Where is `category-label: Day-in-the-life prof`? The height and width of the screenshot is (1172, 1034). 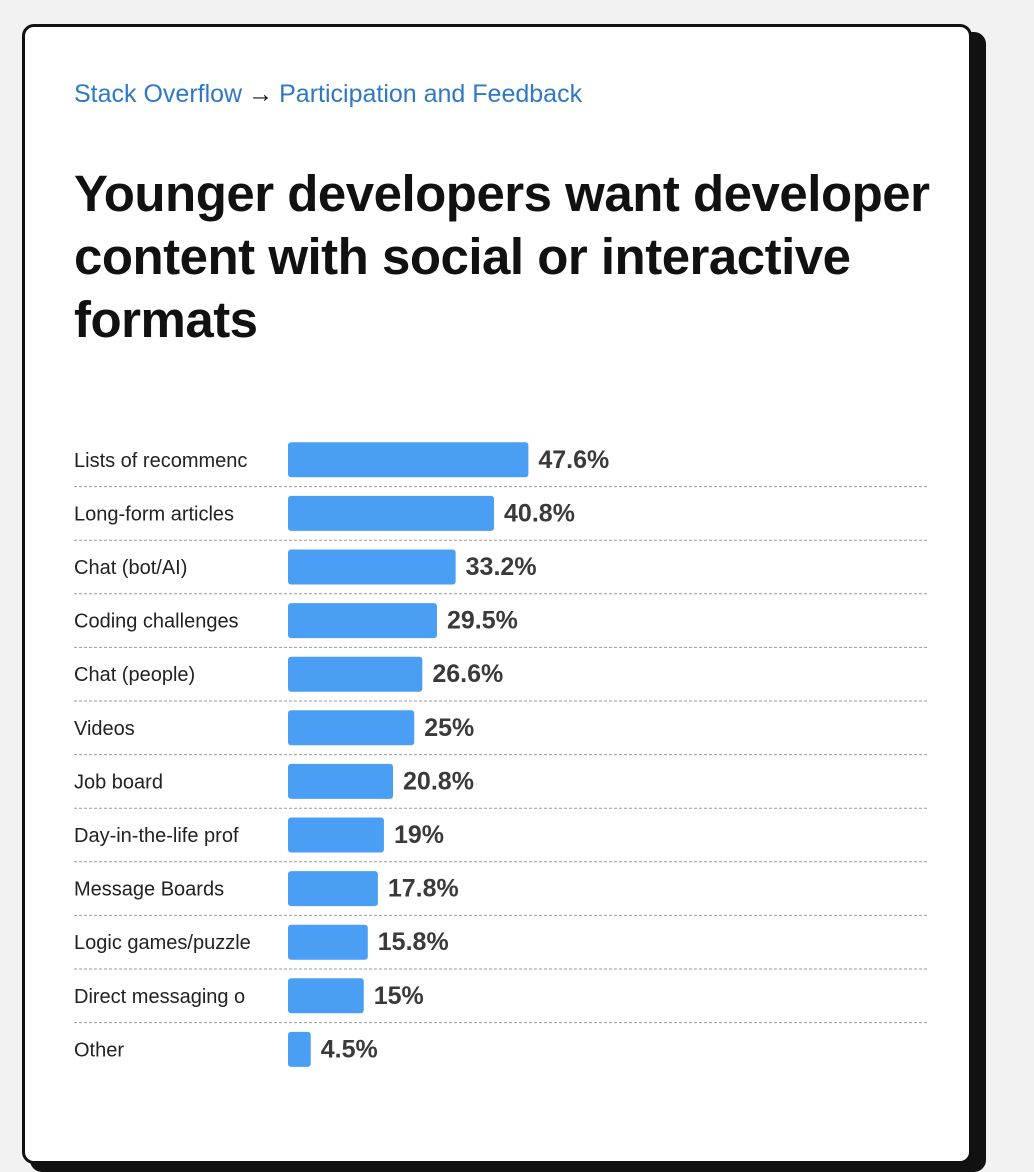
category-label: Day-in-the-life prof is located at coordinates (156, 836).